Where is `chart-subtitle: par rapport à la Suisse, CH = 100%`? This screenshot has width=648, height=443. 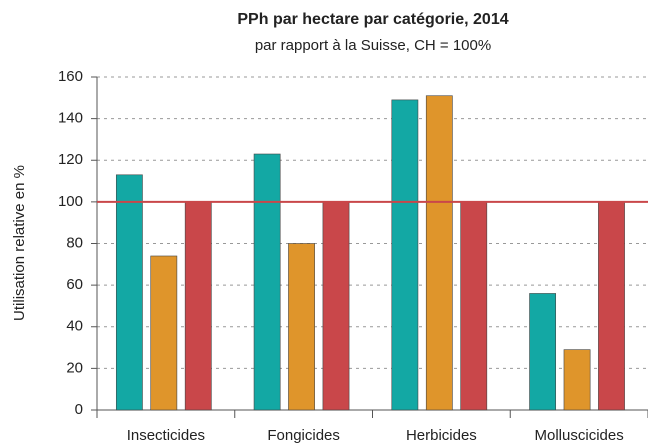
chart-subtitle: par rapport à la Suisse, CH = 100% is located at coordinates (373, 45).